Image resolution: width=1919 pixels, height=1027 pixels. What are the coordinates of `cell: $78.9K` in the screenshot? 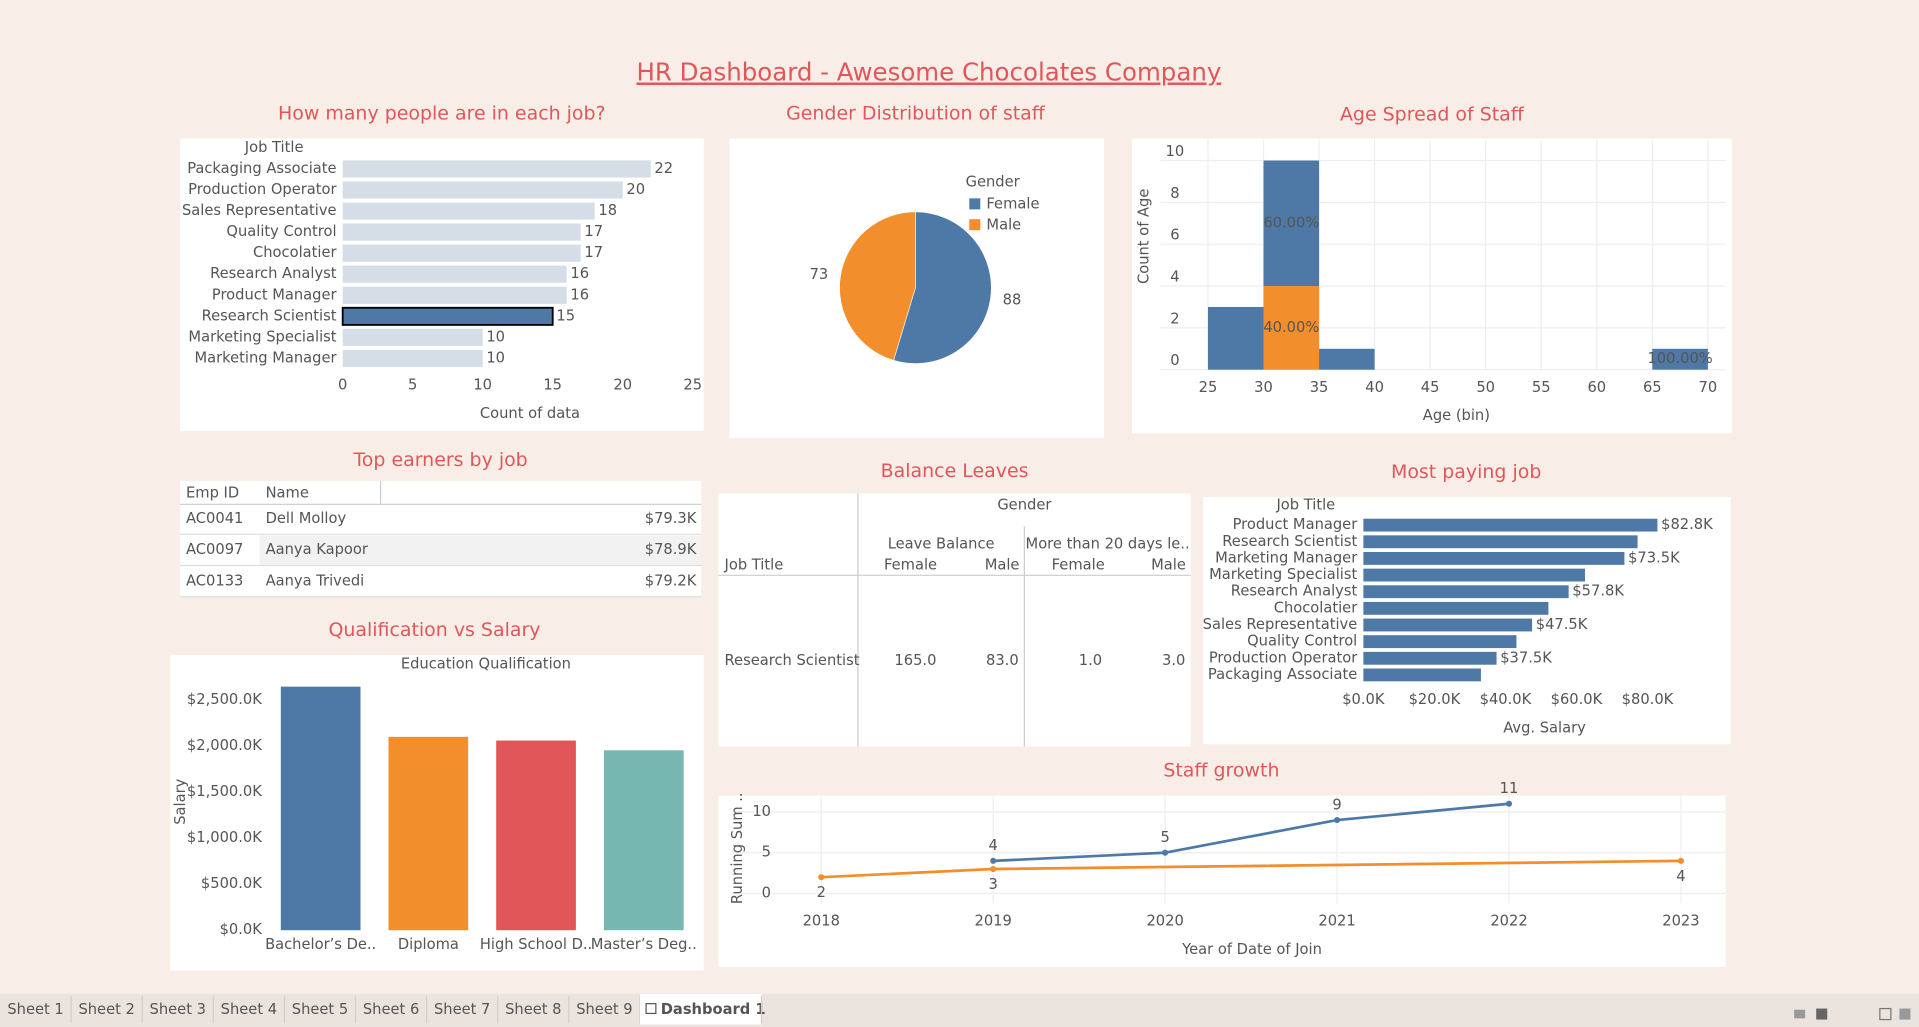 It's located at (671, 549).